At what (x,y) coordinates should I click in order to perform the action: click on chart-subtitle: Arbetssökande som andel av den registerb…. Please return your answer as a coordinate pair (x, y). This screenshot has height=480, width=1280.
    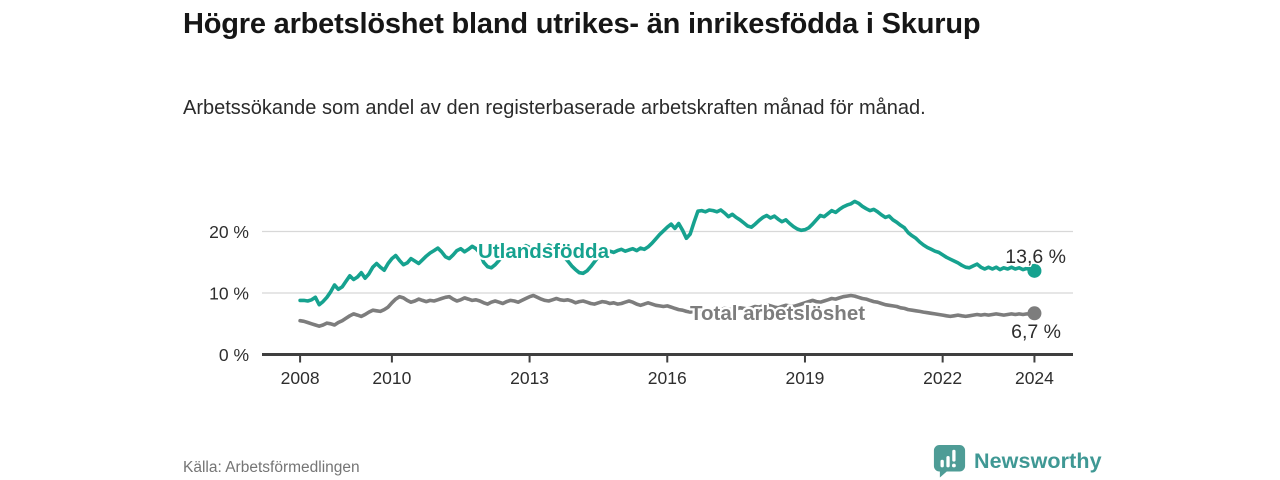
    Looking at the image, I should click on (554, 108).